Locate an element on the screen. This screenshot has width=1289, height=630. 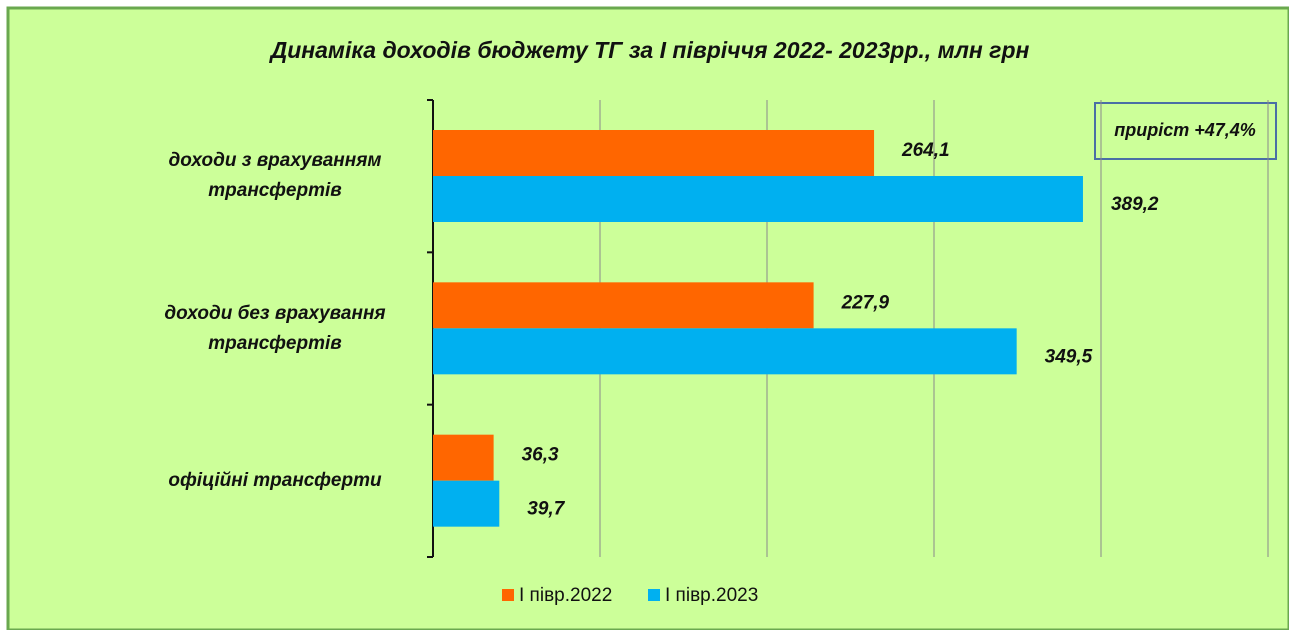
annotation: приріст +47,4% is located at coordinates (1185, 130).